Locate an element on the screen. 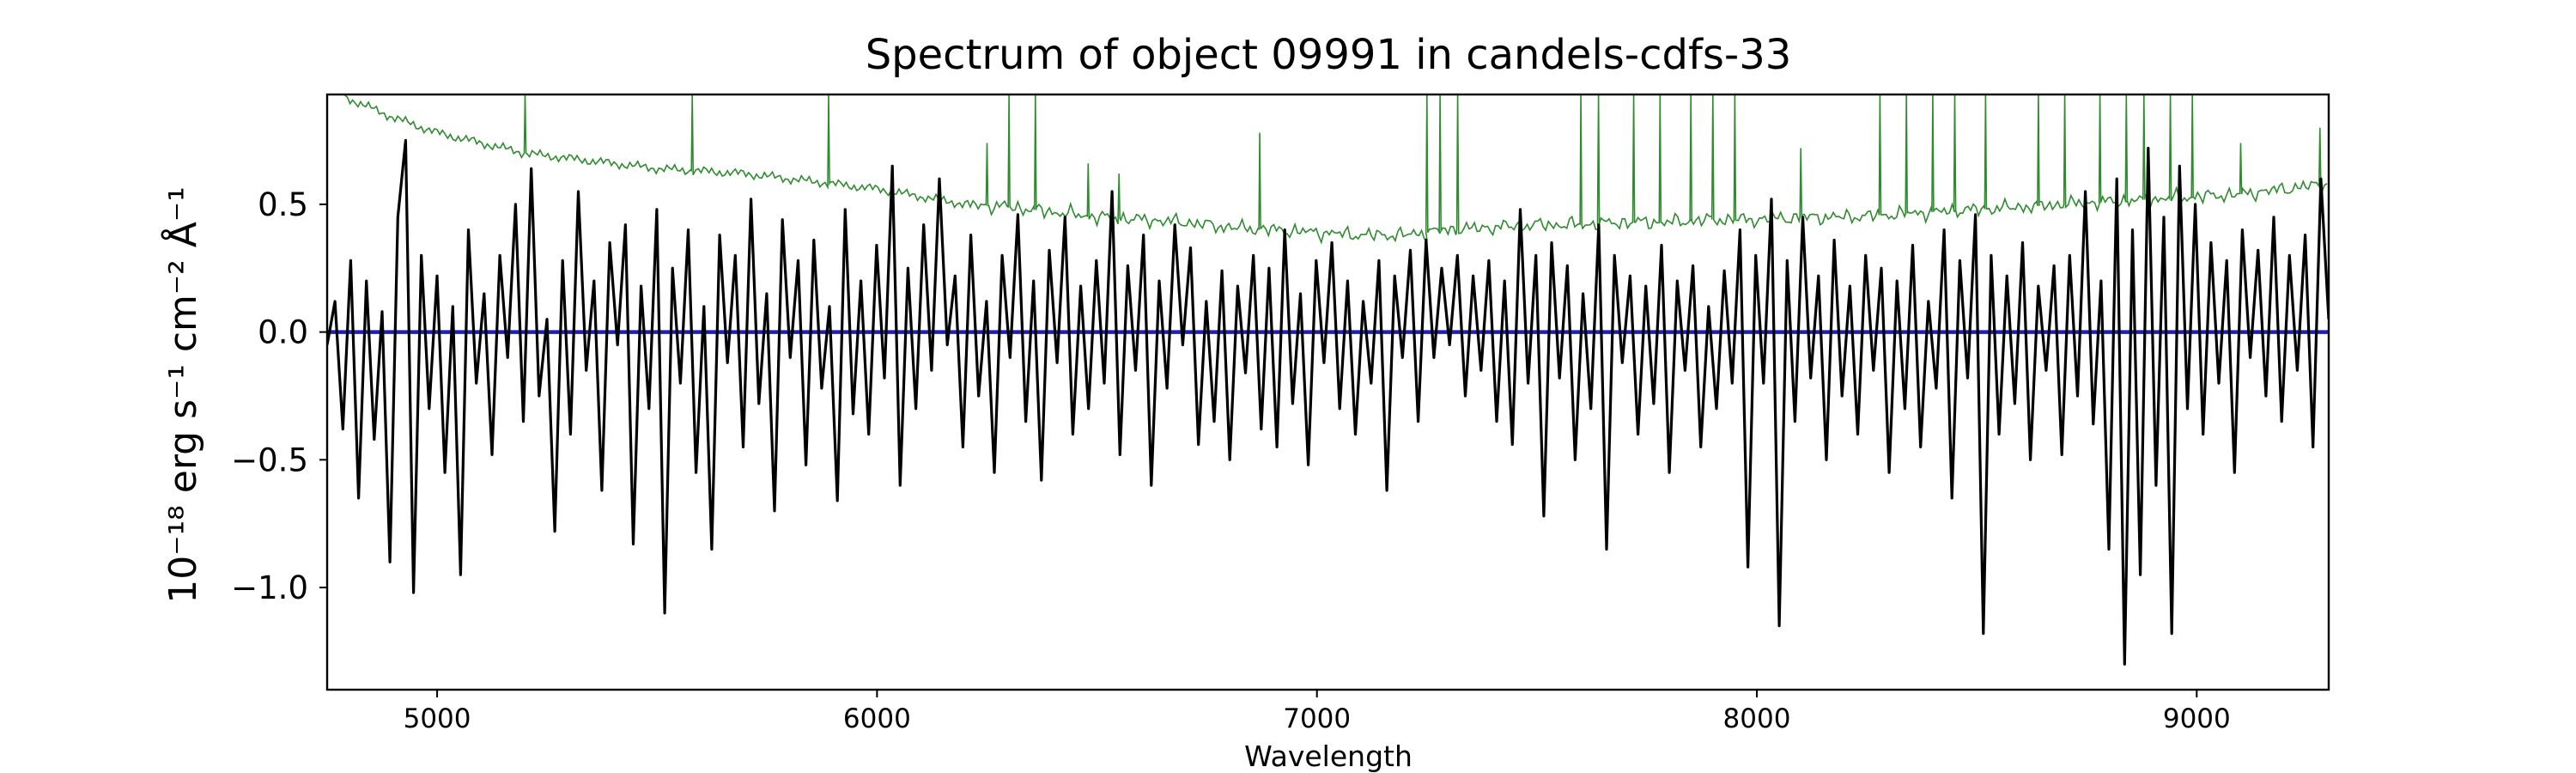  y-axis-label: 10⁻¹⁸ erg s⁻¹ cm⁻² Å⁻¹ is located at coordinates (182, 394).